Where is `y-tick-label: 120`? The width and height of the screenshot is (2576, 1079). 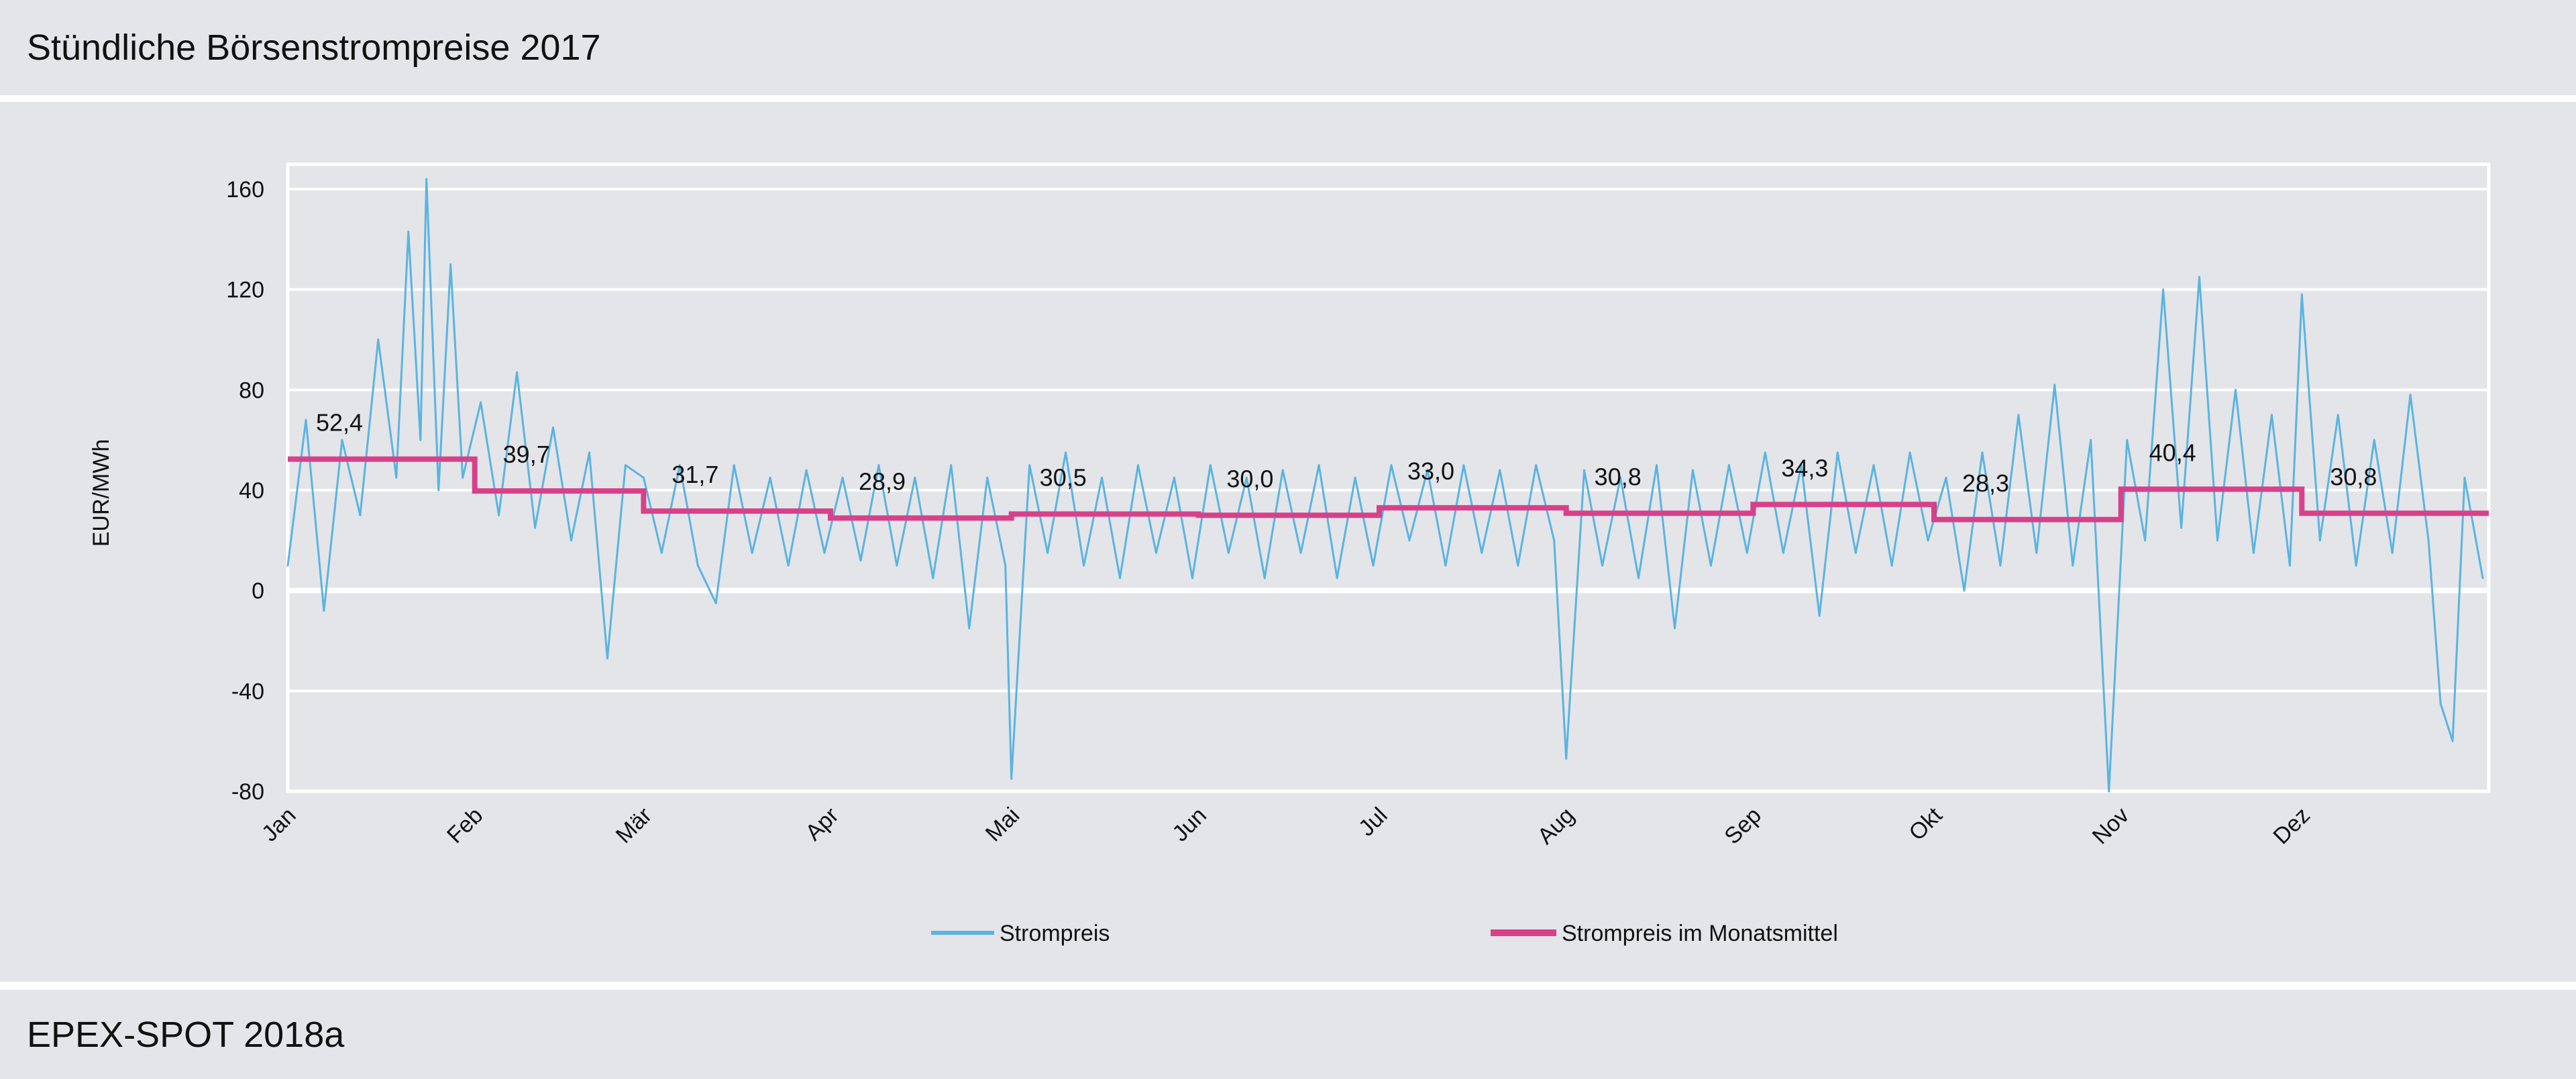 y-tick-label: 120 is located at coordinates (245, 290).